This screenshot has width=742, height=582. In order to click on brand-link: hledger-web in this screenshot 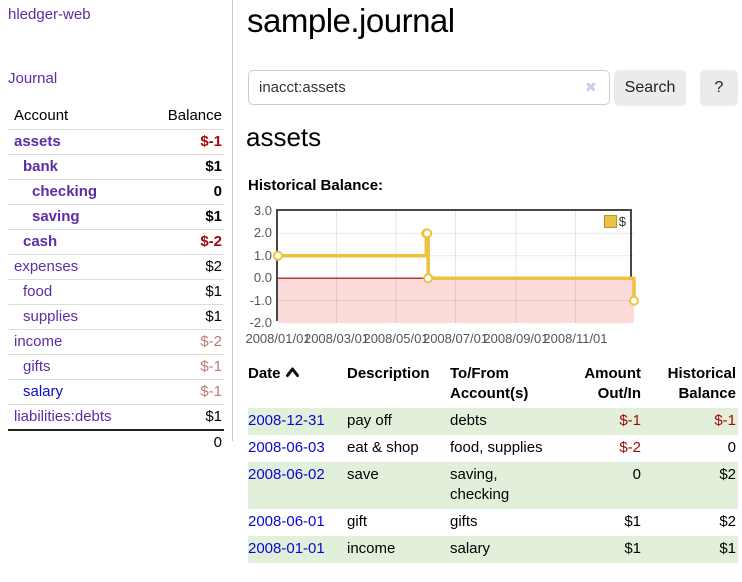, I will do `click(49, 14)`.